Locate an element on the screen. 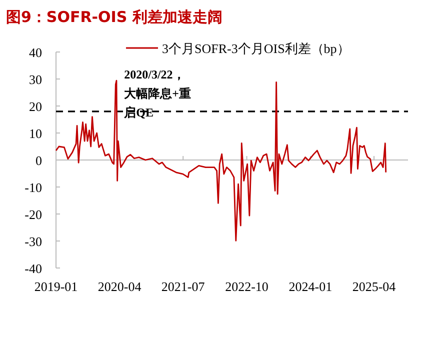  x-tick-label: 2019-01 is located at coordinates (56, 286).